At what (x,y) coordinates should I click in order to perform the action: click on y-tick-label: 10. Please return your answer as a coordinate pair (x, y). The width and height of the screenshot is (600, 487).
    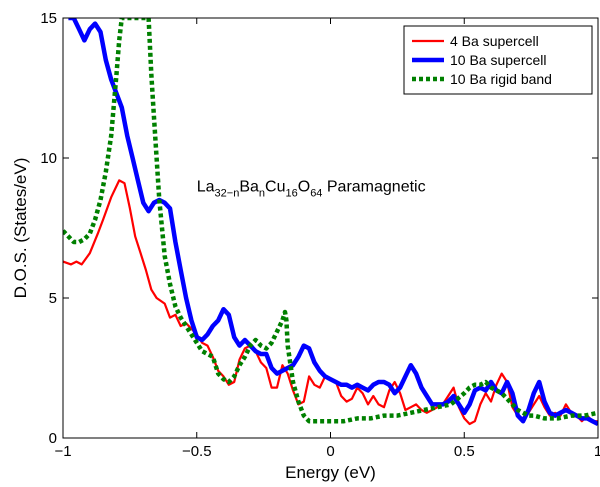
    Looking at the image, I should click on (48, 158).